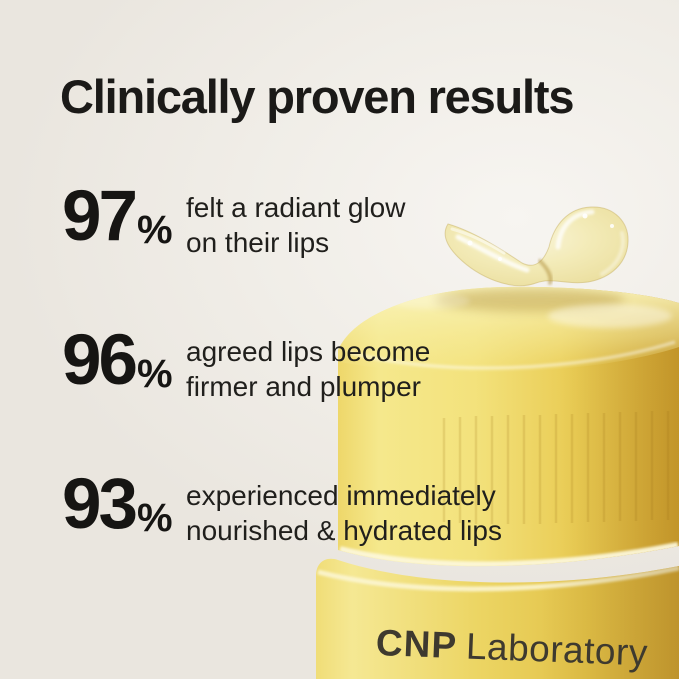 Image resolution: width=679 pixels, height=679 pixels. Describe the element at coordinates (317, 96) in the screenshot. I see `page-title: Clinically proven results` at that location.